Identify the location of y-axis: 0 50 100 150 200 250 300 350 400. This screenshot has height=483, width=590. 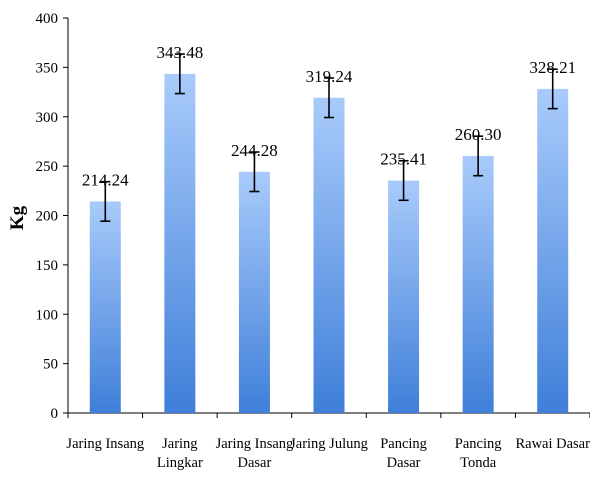
(52, 216).